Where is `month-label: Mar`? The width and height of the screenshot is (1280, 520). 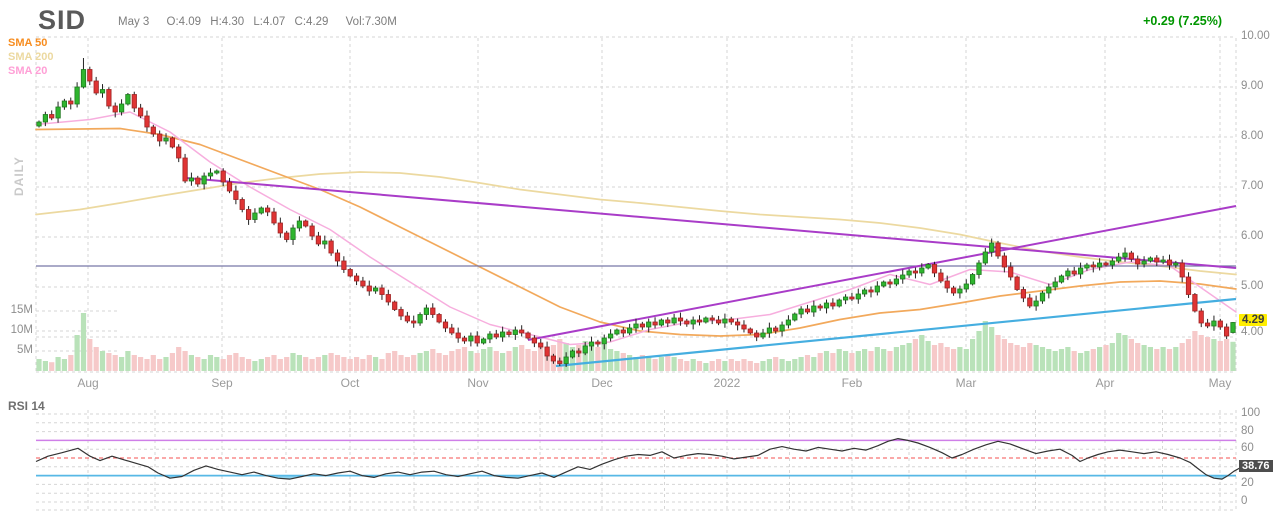
month-label: Mar is located at coordinates (966, 383).